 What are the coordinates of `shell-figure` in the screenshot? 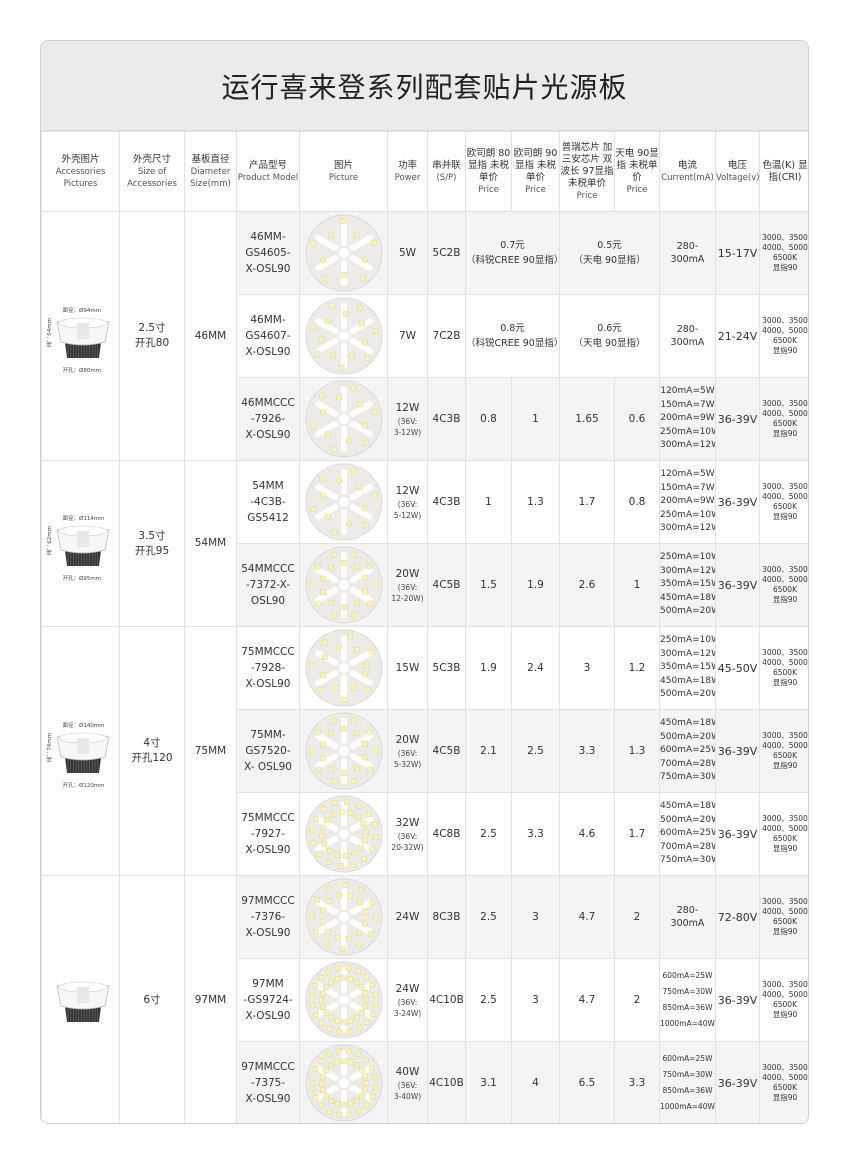 It's located at (81, 1000).